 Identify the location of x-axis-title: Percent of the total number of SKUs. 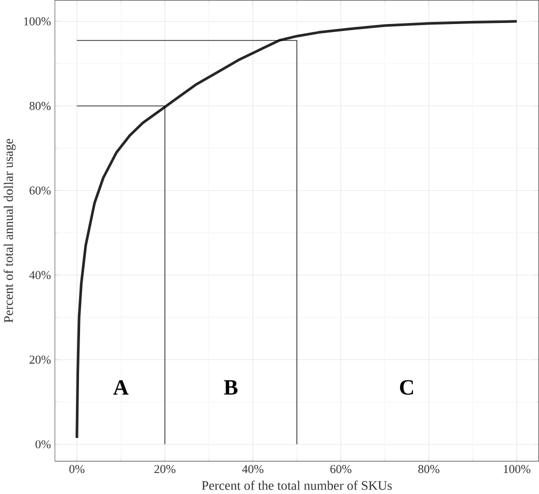
(297, 485).